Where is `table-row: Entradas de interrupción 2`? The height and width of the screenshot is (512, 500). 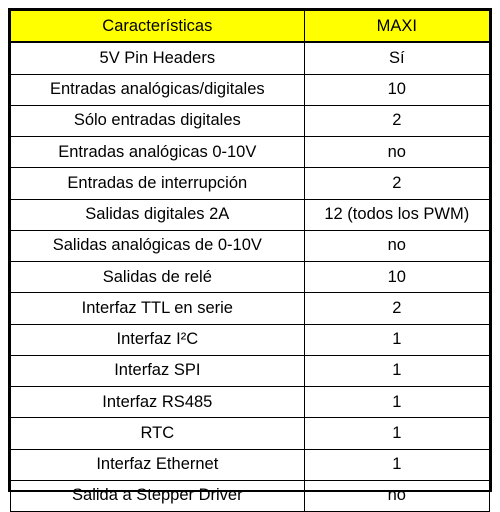 table-row: Entradas de interrupción 2 is located at coordinates (250, 183).